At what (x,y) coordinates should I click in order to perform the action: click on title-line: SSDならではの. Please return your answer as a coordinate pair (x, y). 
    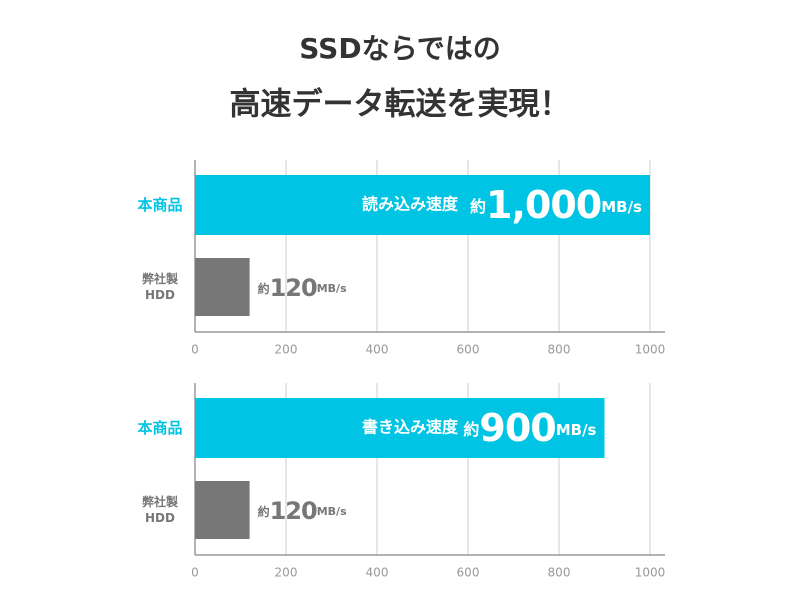
    Looking at the image, I should click on (399, 48).